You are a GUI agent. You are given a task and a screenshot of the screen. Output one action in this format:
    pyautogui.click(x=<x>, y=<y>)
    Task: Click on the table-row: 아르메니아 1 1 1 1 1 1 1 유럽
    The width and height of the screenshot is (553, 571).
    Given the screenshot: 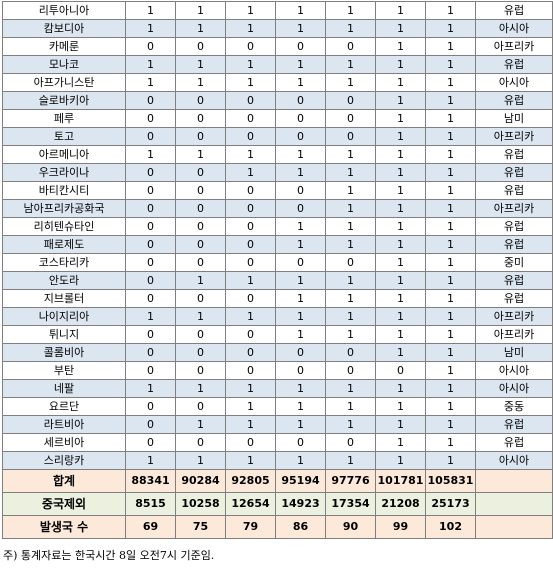 What is the action you would take?
    pyautogui.click(x=277, y=154)
    